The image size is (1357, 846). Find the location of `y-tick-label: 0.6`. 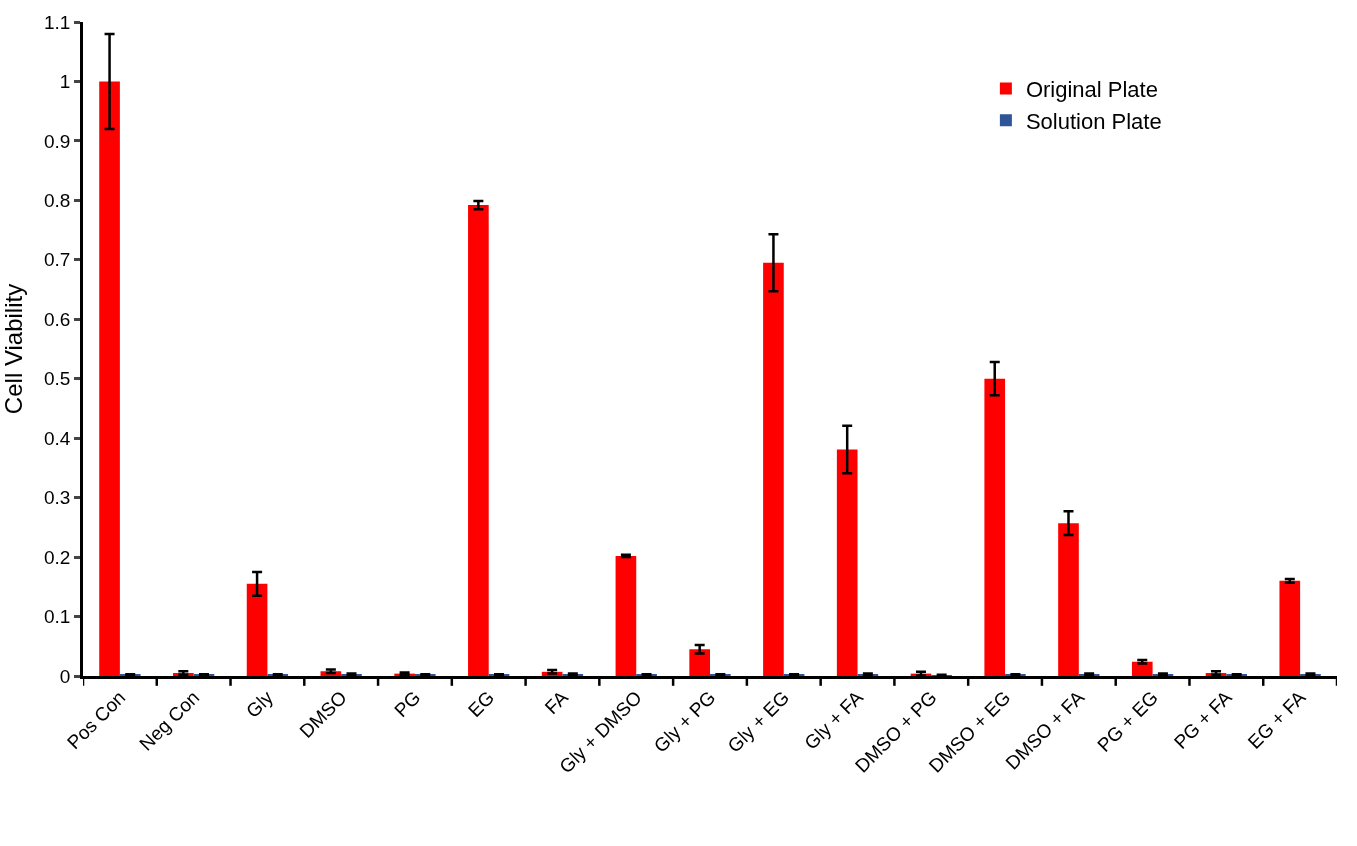

y-tick-label: 0.6 is located at coordinates (57, 319).